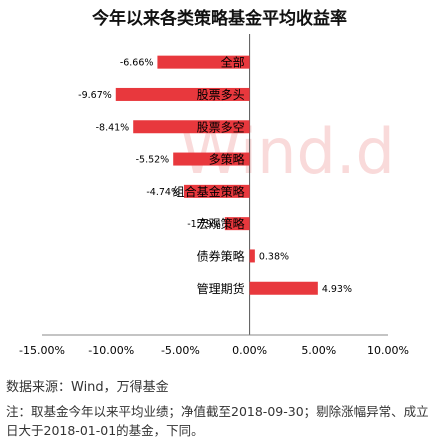 The width and height of the screenshot is (439, 446). What do you see at coordinates (233, 62) in the screenshot?
I see `category-label-0: 全部` at bounding box center [233, 62].